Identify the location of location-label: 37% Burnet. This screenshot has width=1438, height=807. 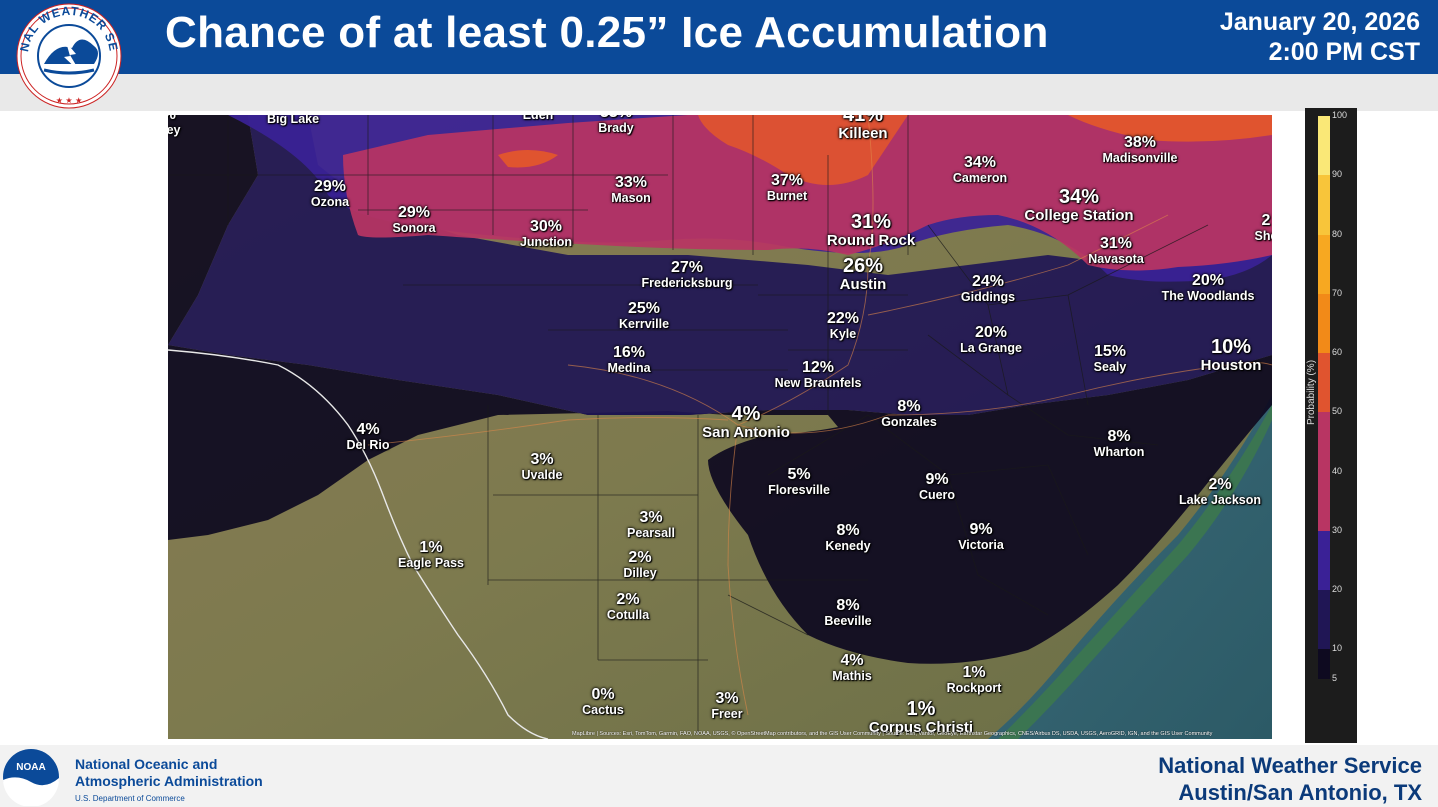
(787, 187).